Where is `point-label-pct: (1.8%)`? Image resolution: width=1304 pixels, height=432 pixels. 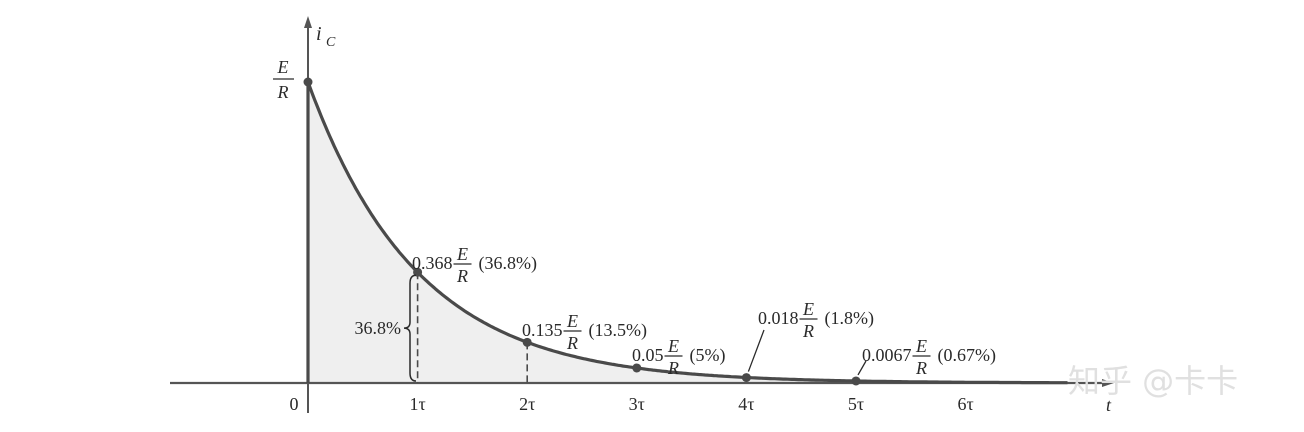 point-label-pct: (1.8%) is located at coordinates (849, 318).